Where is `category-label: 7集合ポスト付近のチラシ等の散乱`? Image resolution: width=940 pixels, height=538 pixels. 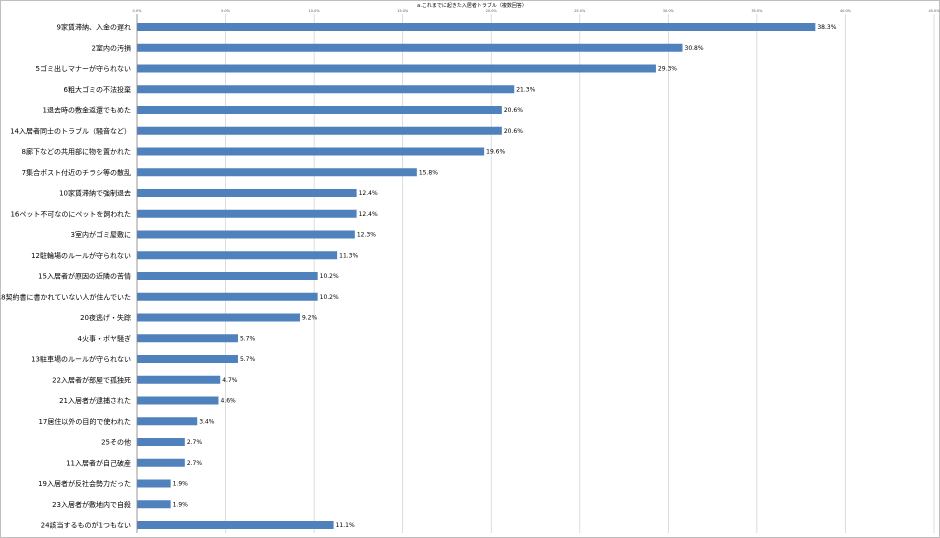 category-label: 7集合ポスト付近のチラシ等の散乱 is located at coordinates (76, 172).